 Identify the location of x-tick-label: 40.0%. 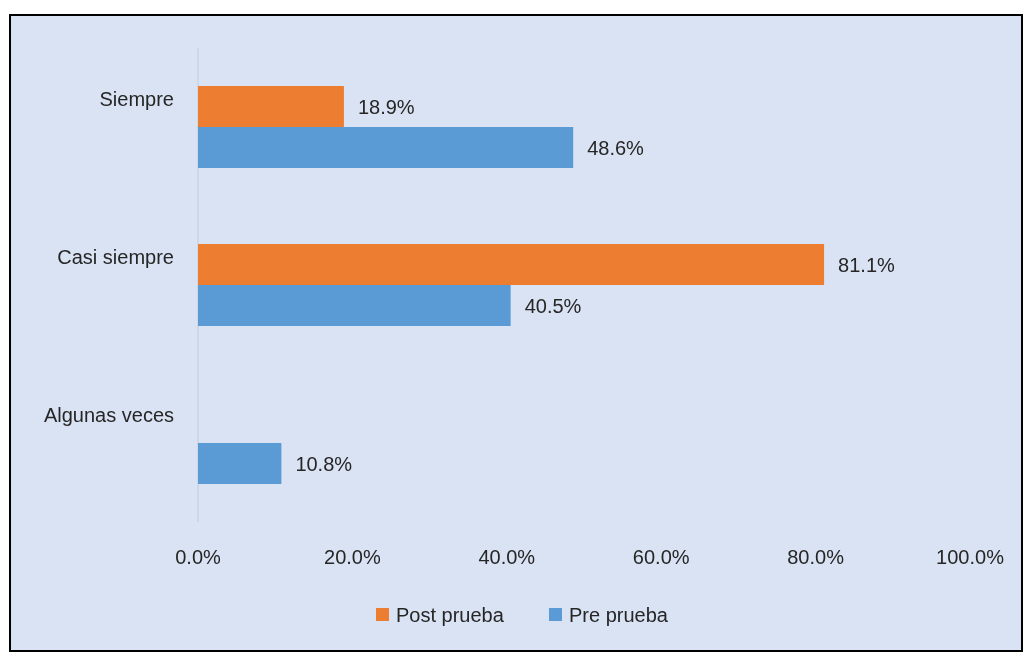
(507, 557).